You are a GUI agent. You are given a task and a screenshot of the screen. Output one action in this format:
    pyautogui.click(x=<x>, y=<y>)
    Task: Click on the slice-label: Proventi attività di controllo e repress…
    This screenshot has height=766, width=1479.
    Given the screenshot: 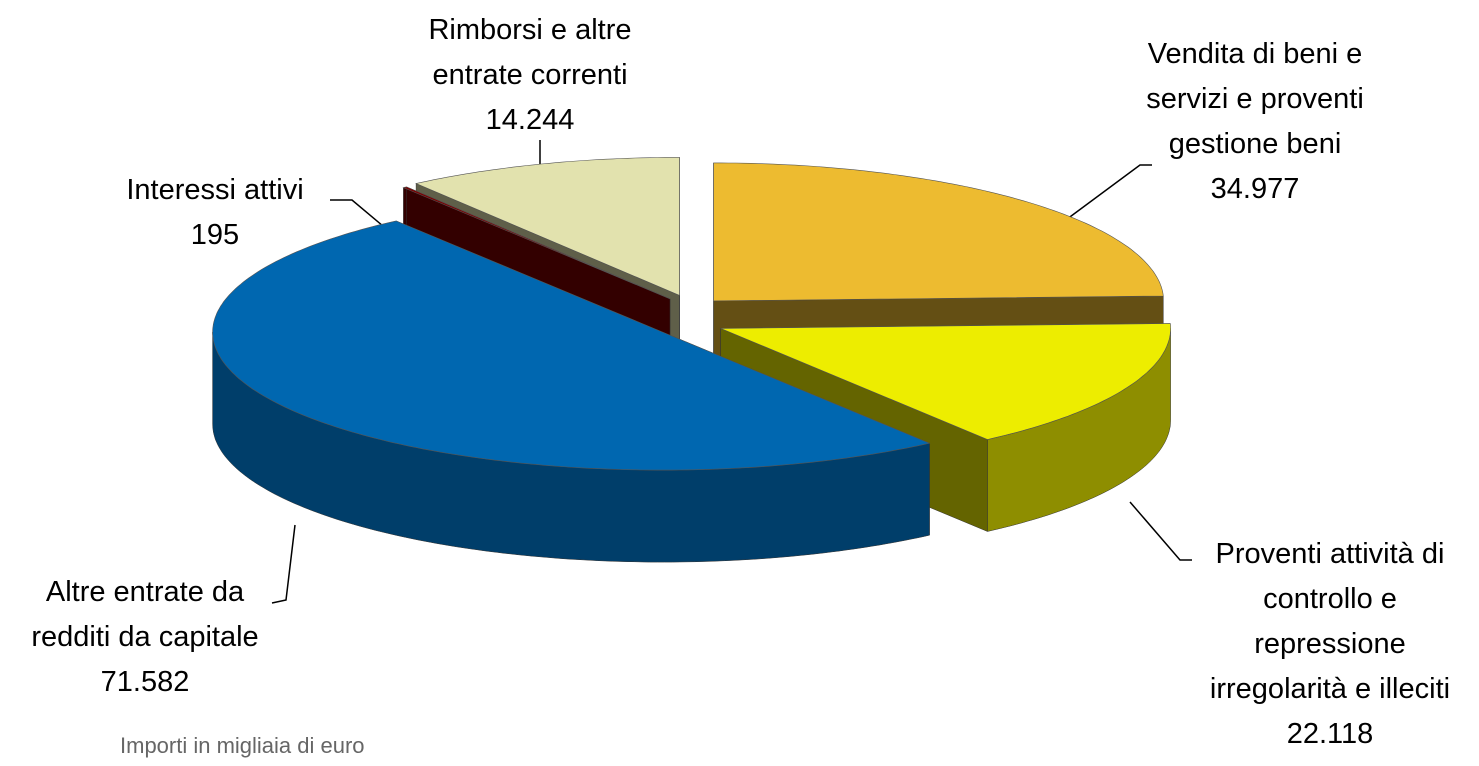 What is the action you would take?
    pyautogui.click(x=1330, y=644)
    